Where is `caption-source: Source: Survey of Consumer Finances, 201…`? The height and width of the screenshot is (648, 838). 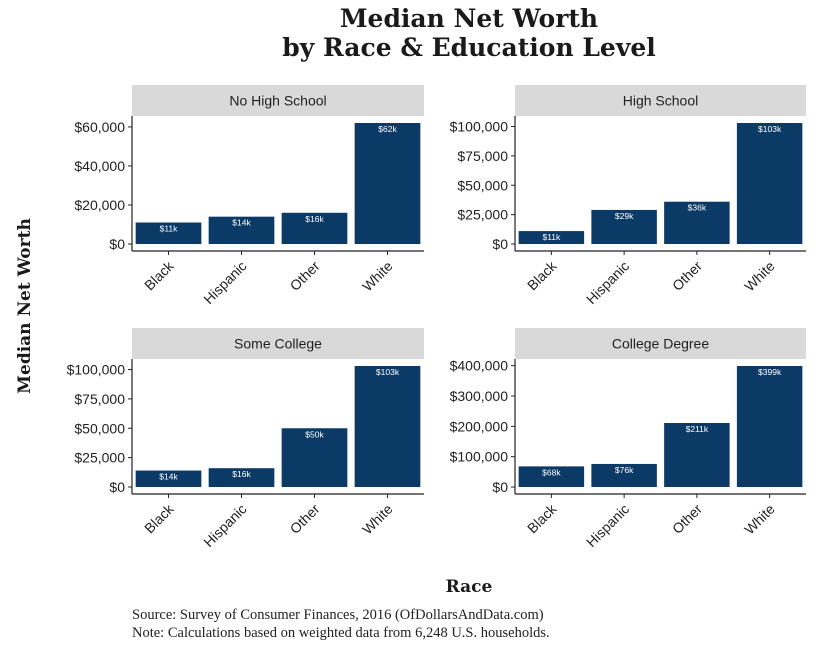 caption-source: Source: Survey of Consumer Finances, 201… is located at coordinates (338, 615).